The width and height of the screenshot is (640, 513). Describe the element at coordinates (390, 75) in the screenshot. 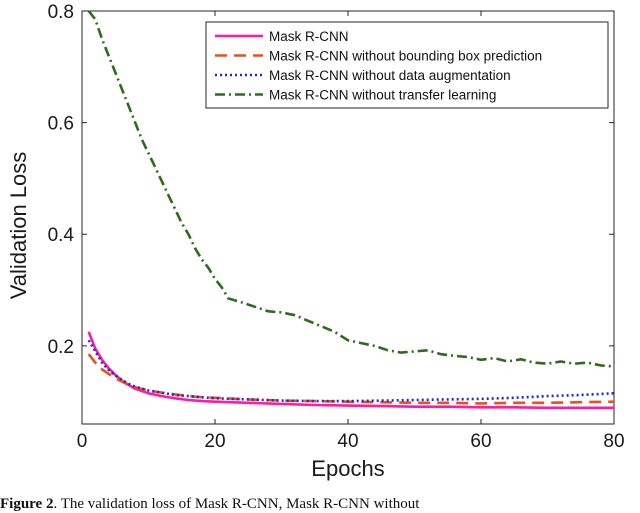

I see `legend-label-3: Mask R-CNN without data augmentation` at that location.